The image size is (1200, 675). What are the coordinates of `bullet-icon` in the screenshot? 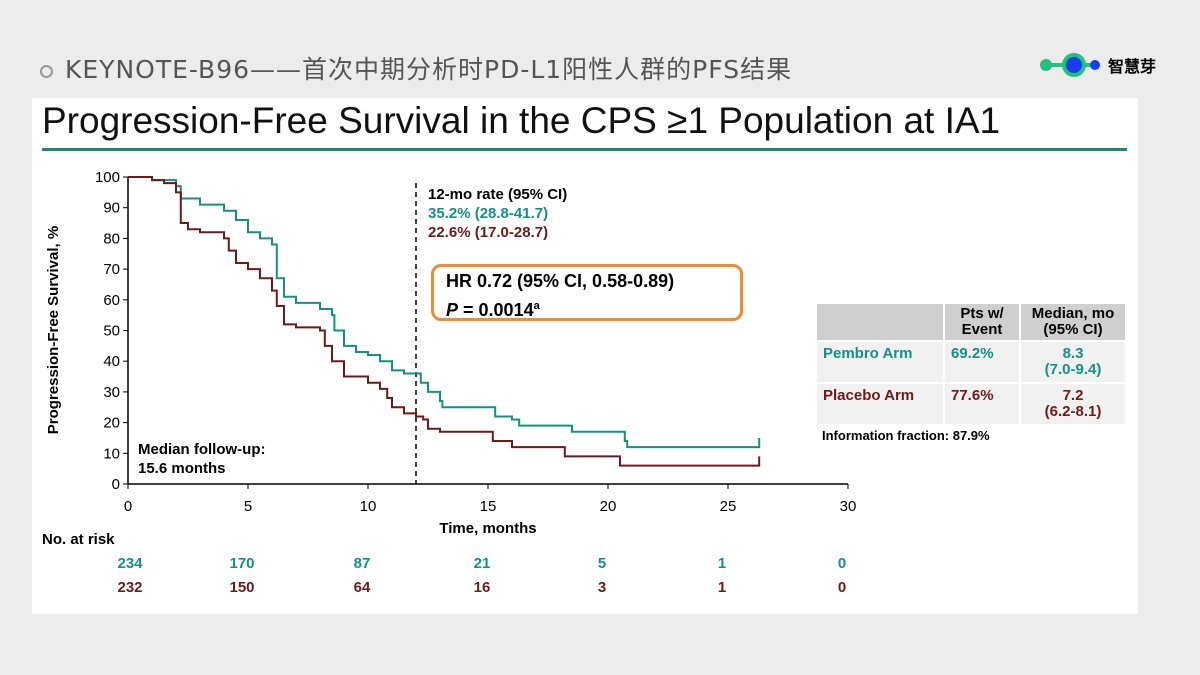 It's located at (46, 71).